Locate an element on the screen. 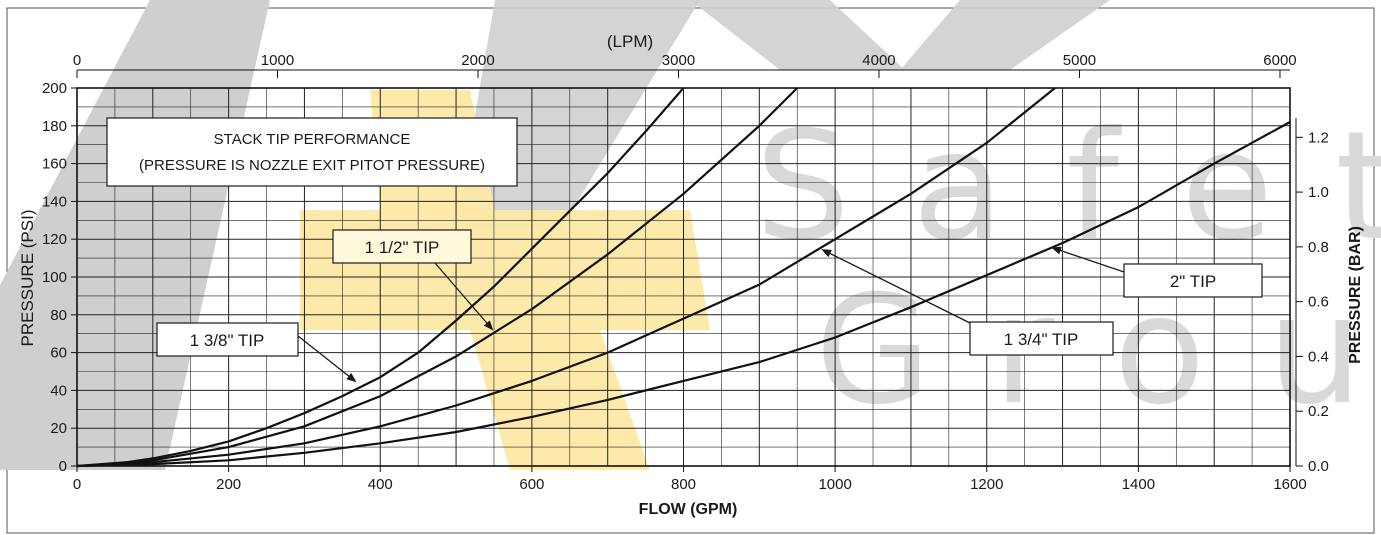 This screenshot has width=1381, height=535. top-axis-title: (LPM) is located at coordinates (630, 41).